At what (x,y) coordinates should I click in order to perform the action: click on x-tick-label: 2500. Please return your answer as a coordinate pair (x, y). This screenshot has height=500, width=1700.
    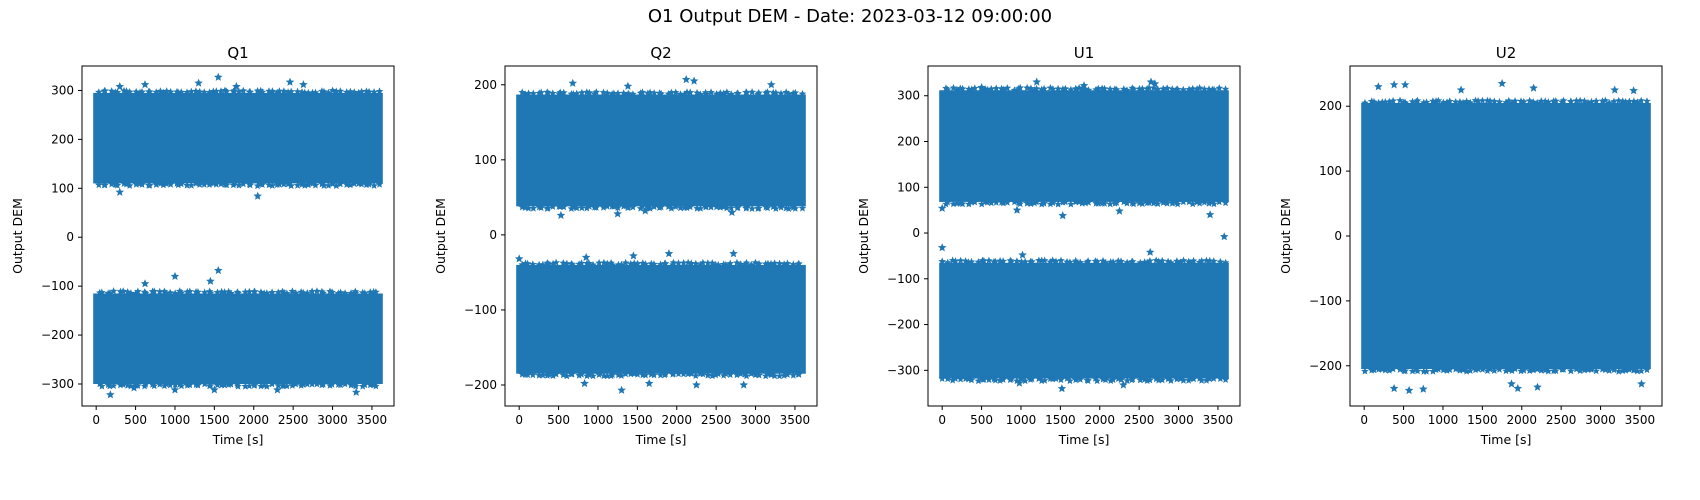
    Looking at the image, I should click on (293, 420).